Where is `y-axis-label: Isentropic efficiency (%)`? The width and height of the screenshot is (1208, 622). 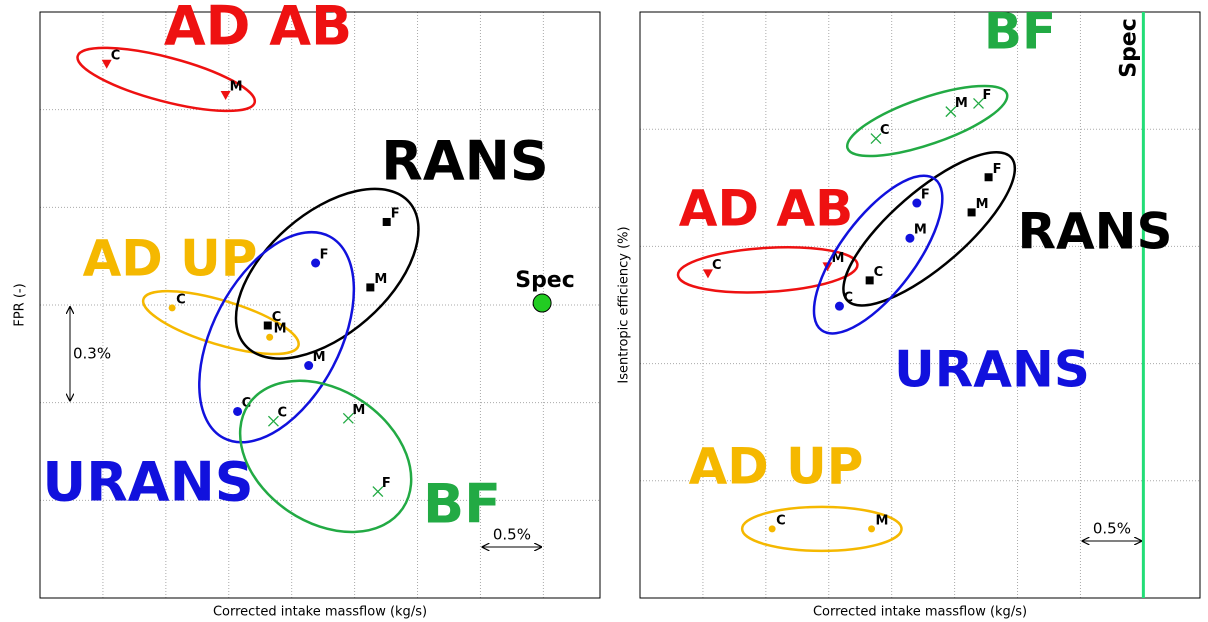
y-axis-label: Isentropic efficiency (%) is located at coordinates (624, 304).